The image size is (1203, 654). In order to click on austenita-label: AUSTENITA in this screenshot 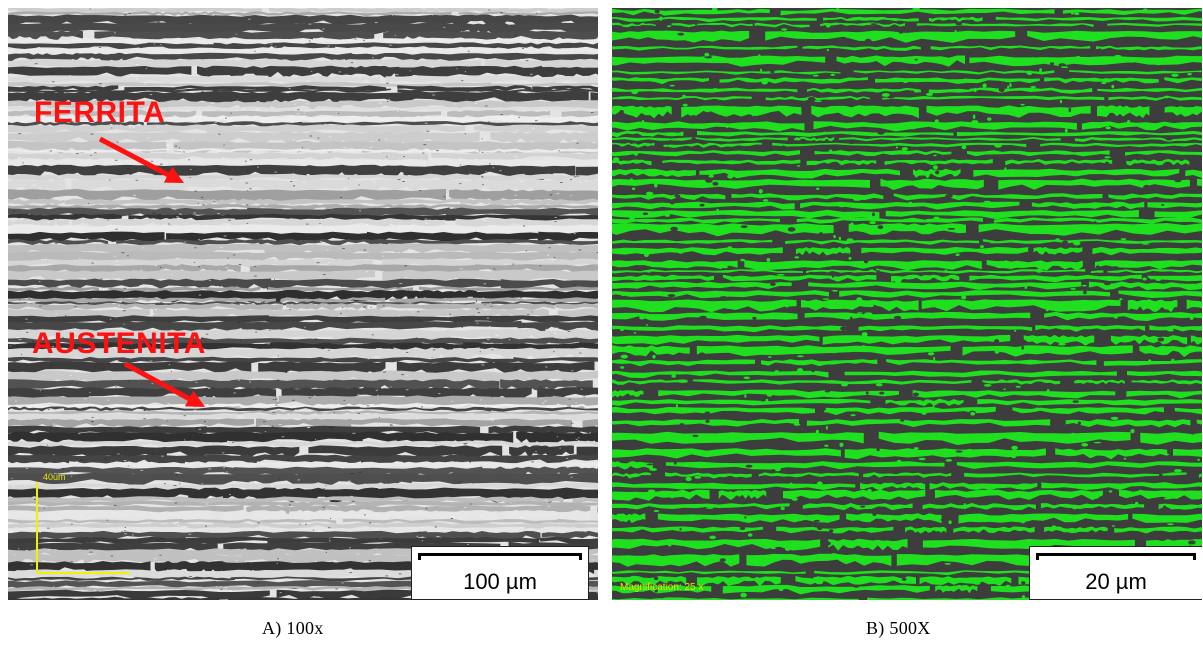, I will do `click(119, 343)`.